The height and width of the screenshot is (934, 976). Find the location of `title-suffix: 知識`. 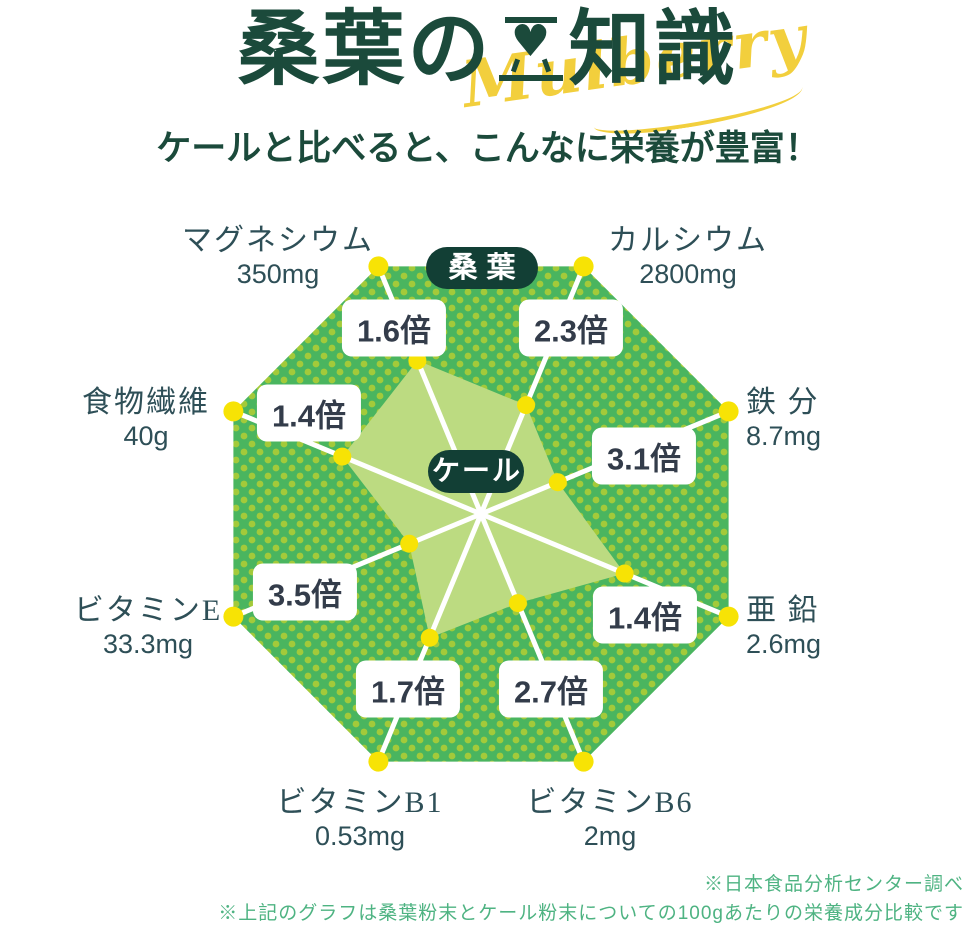

title-suffix: 知識 is located at coordinates (653, 49).